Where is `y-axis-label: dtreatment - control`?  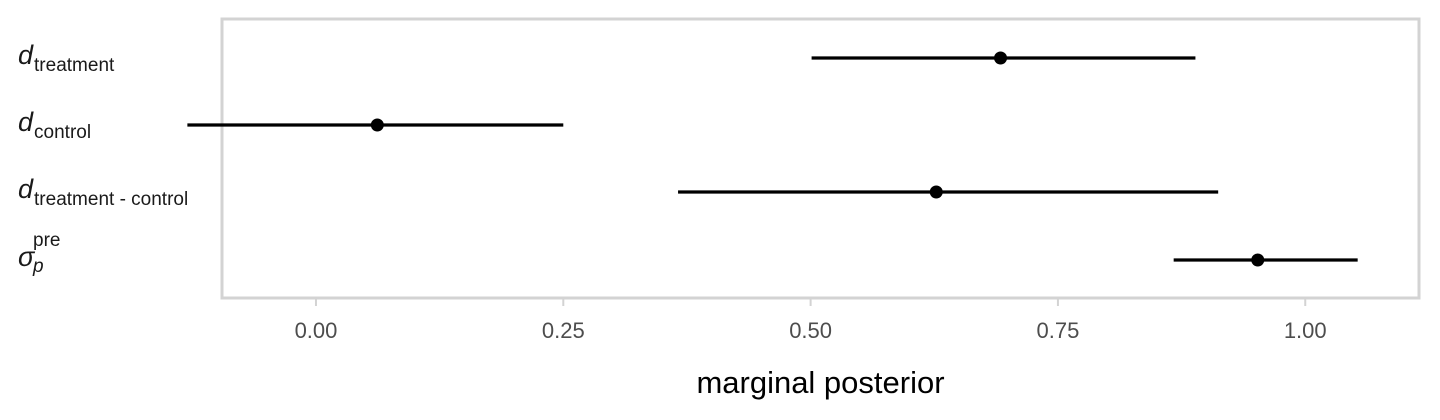
y-axis-label: dtreatment - control is located at coordinates (103, 192).